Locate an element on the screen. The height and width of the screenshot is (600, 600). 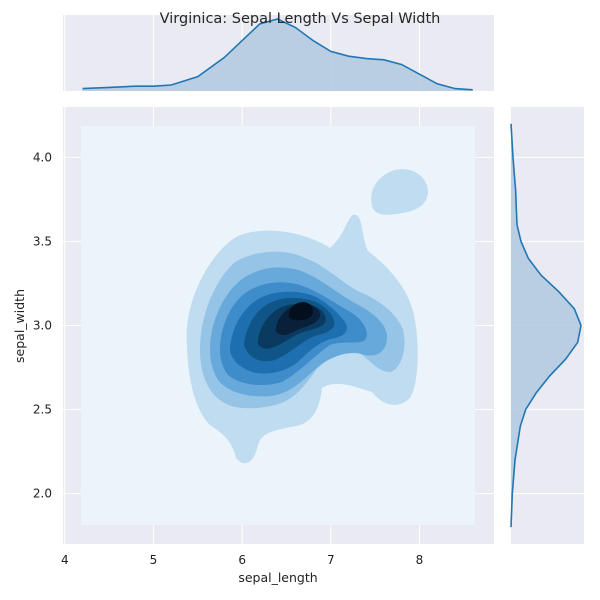
top-marginal-axes is located at coordinates (278, 53).